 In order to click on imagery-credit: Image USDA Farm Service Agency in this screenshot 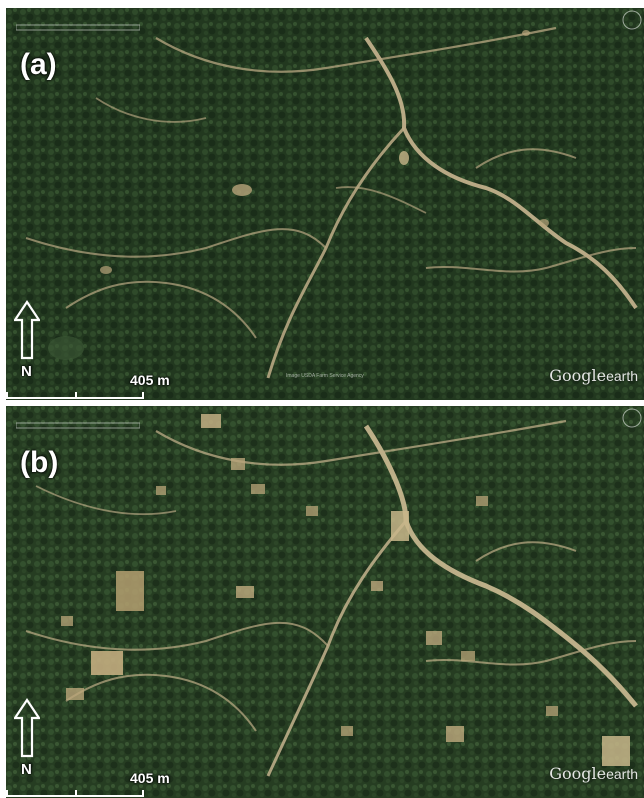, I will do `click(325, 376)`.